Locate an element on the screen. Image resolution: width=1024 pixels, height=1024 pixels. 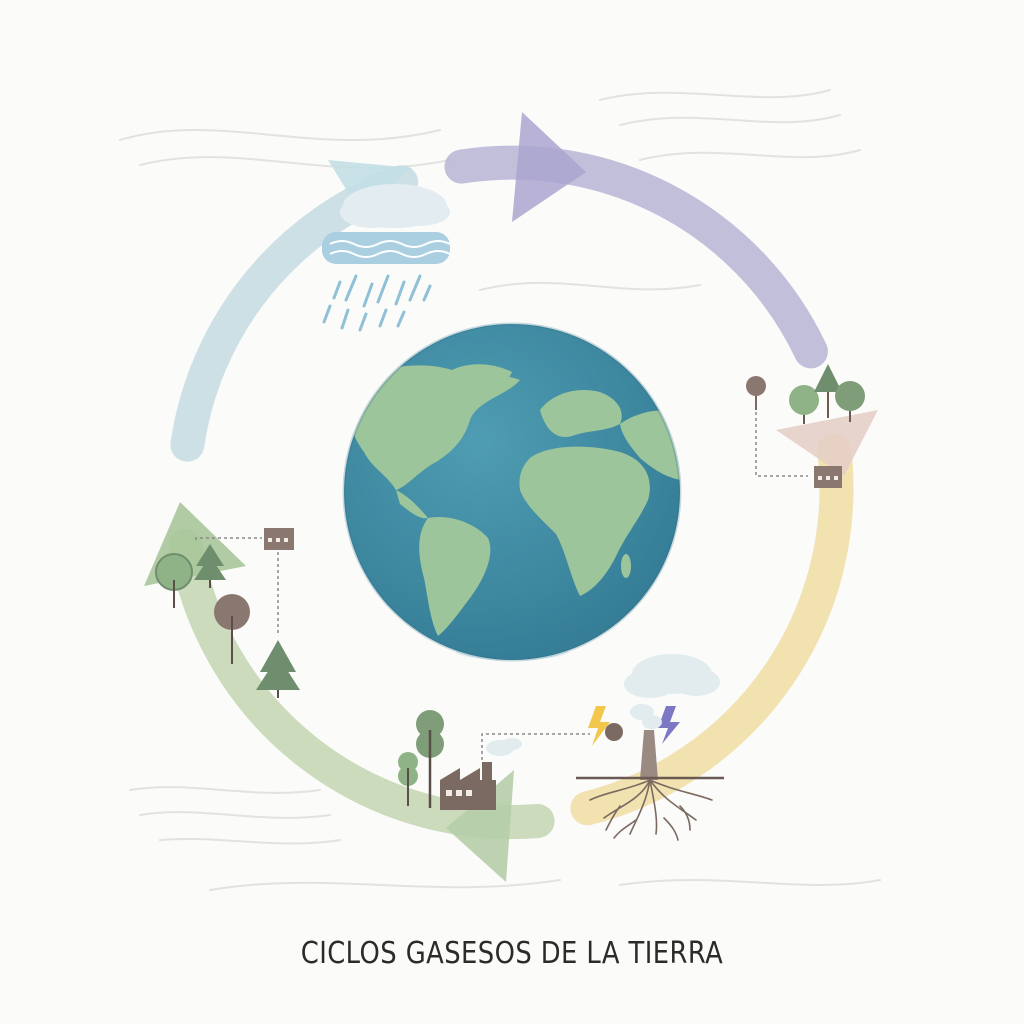
pine-tree-icon is located at coordinates (210, 555).